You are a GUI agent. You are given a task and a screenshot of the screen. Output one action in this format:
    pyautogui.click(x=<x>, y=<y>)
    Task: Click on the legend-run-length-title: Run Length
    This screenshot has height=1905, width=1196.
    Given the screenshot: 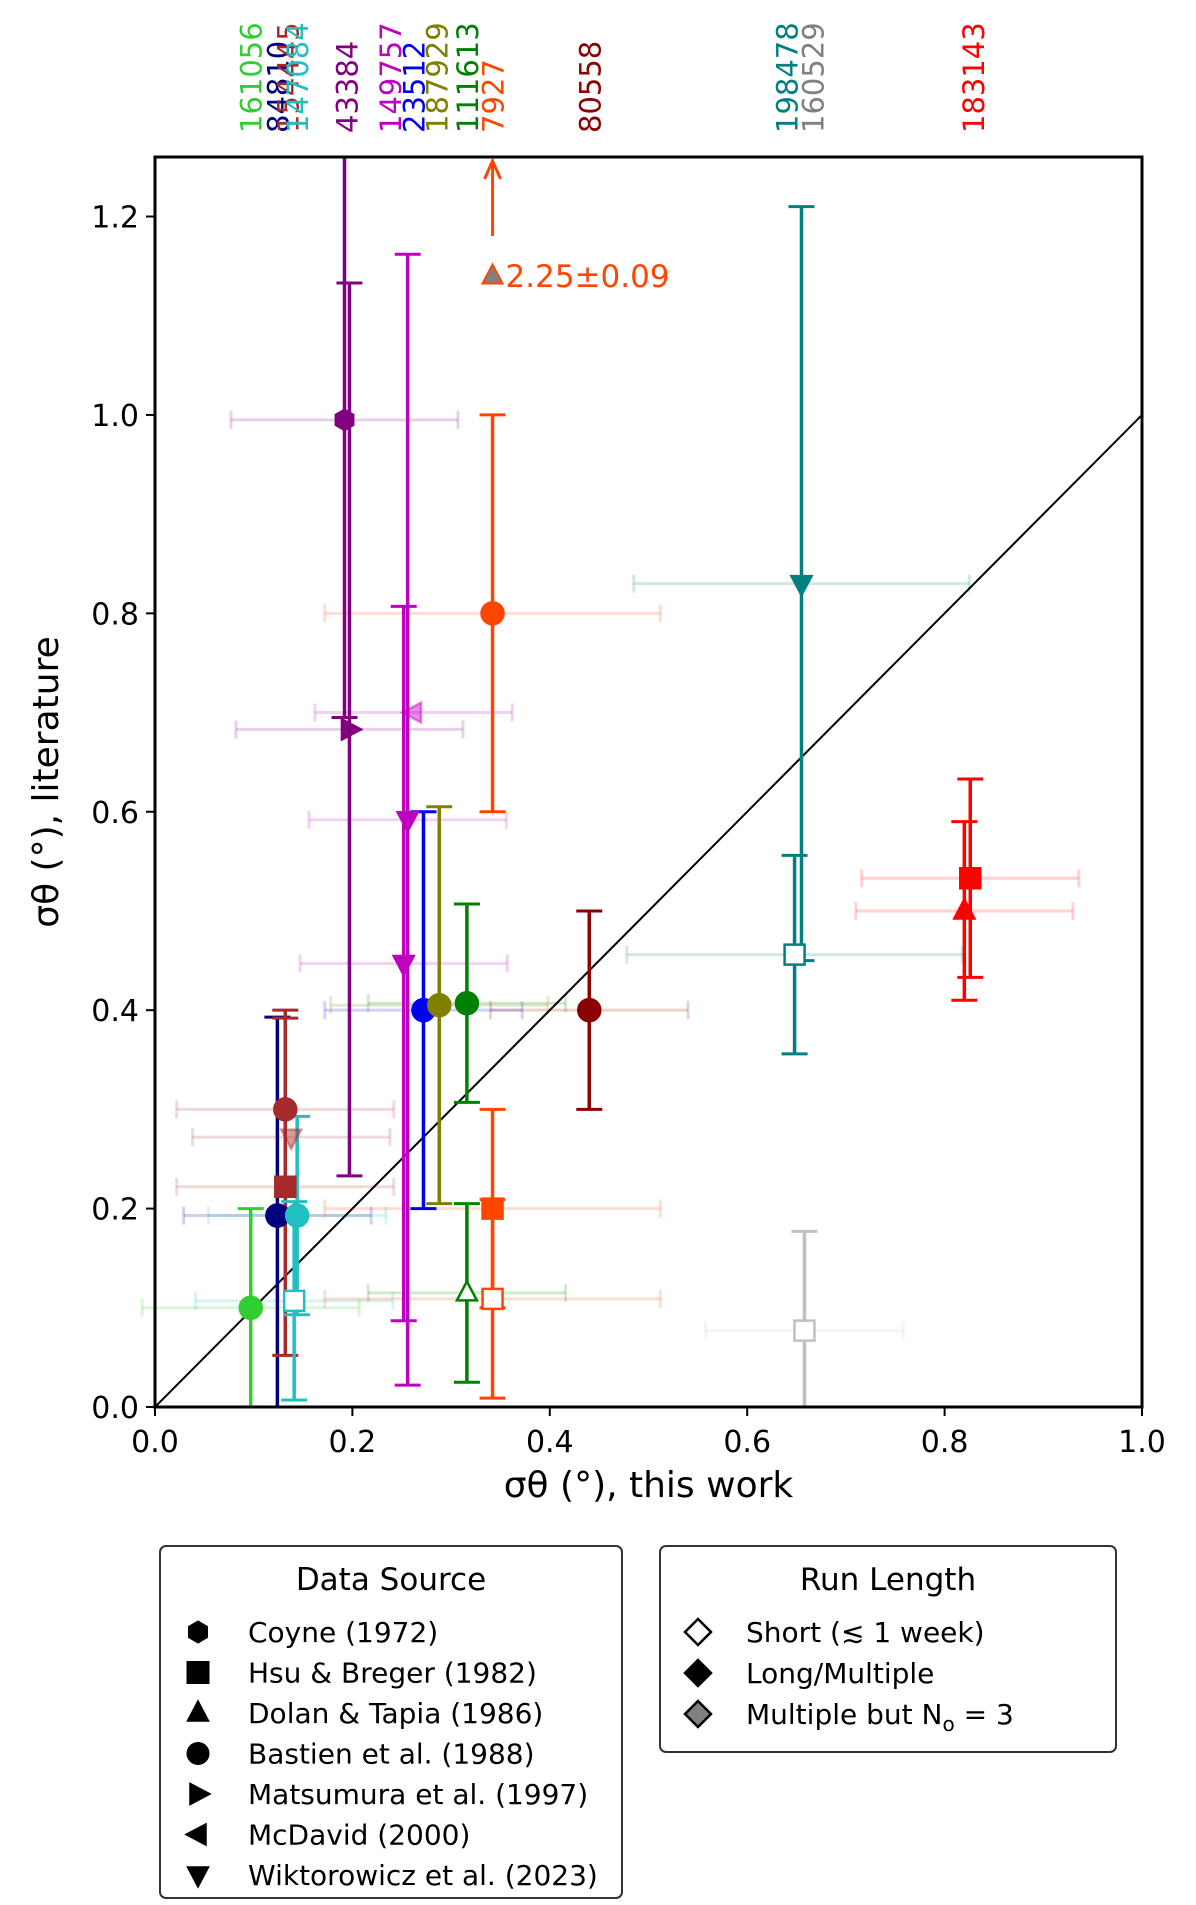 What is the action you would take?
    pyautogui.click(x=888, y=1580)
    